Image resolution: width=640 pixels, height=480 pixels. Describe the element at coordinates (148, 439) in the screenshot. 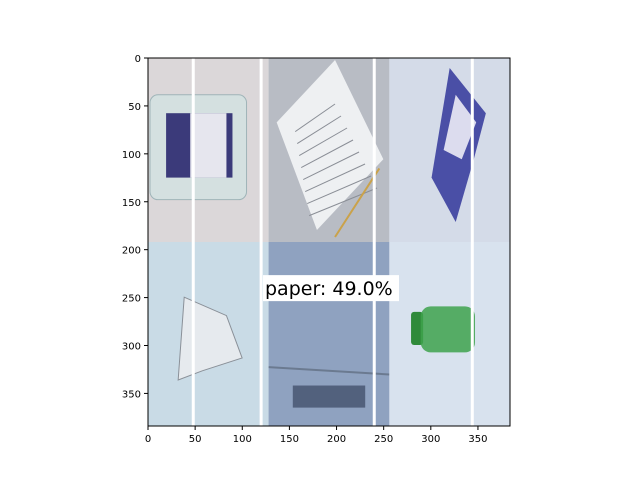

I see `x-tick-label: 0` at that location.